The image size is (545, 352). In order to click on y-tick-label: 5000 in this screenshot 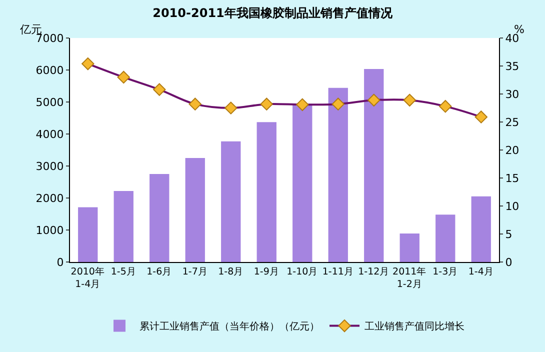, I will do `click(50, 102)`.